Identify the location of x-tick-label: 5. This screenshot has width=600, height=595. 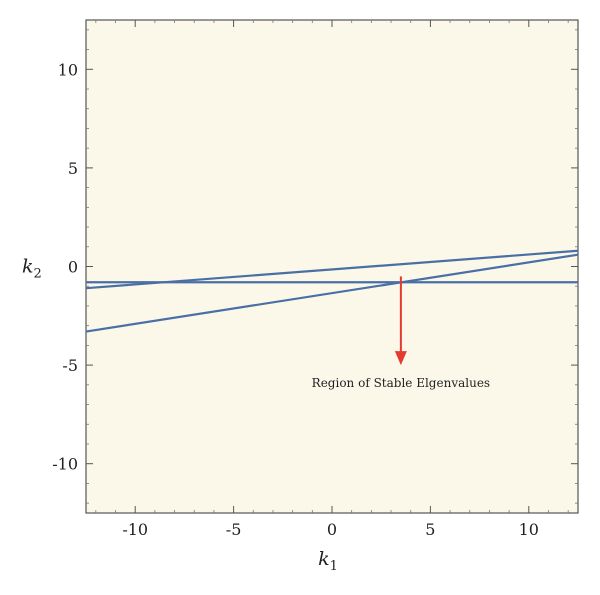
(430, 529).